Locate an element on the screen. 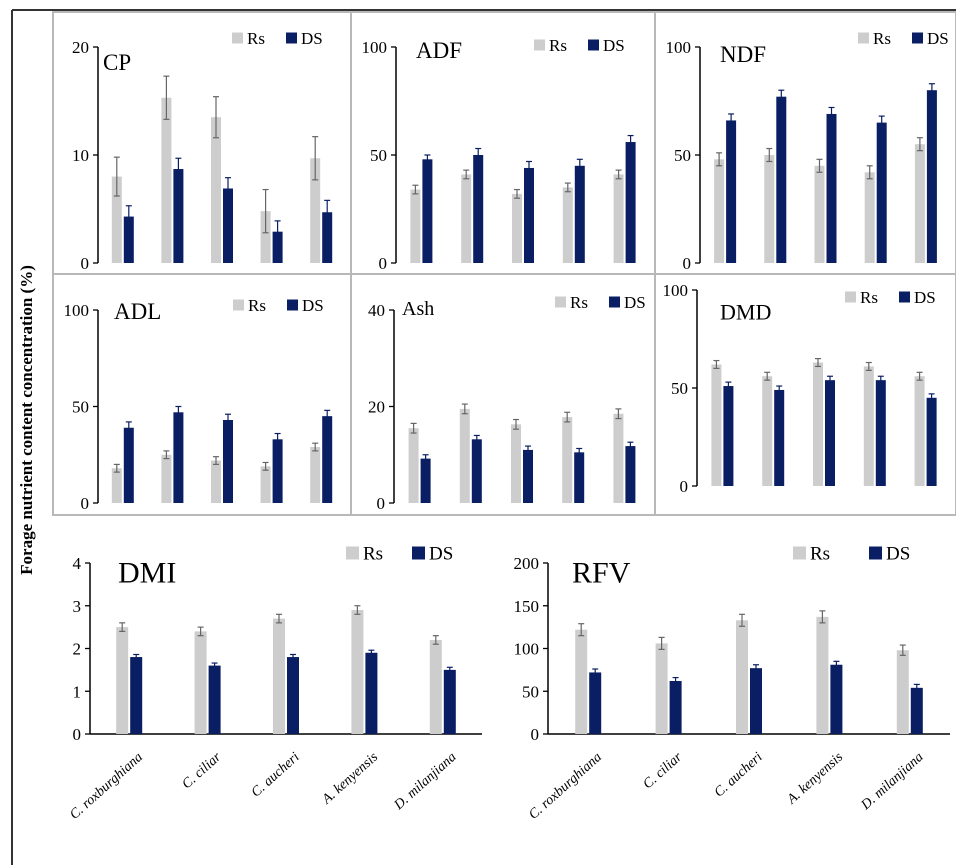 This screenshot has width=956, height=865. panel-adl: 0 50 100 ADL Rs DS is located at coordinates (198, 404).